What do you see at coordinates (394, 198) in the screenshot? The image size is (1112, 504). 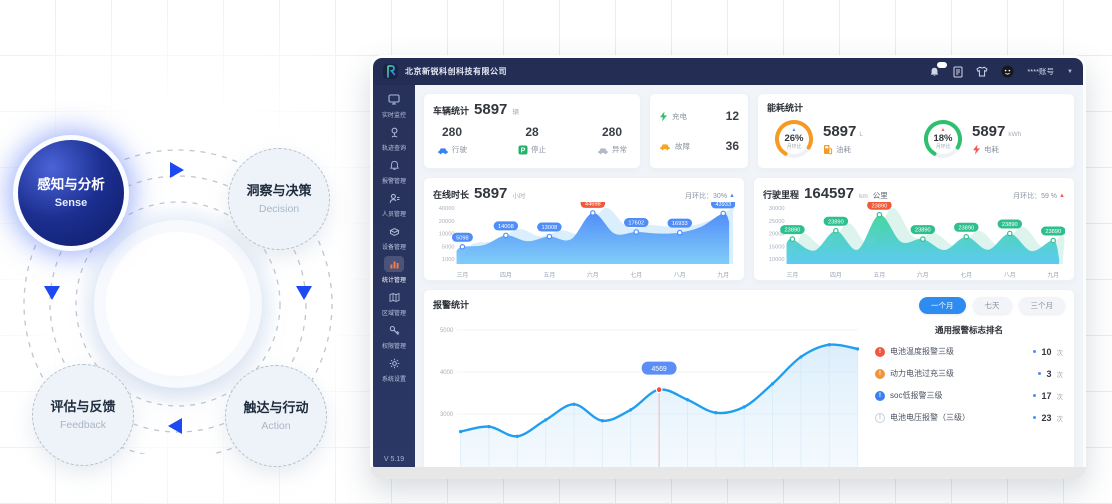 I see `person-icon` at bounding box center [394, 198].